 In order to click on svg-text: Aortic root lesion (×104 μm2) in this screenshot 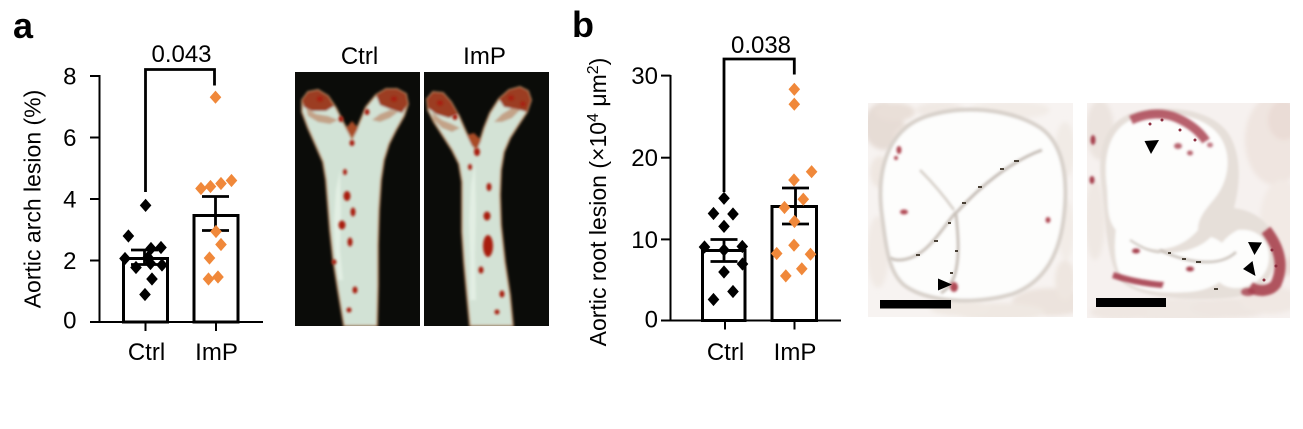, I will do `click(598, 202)`.